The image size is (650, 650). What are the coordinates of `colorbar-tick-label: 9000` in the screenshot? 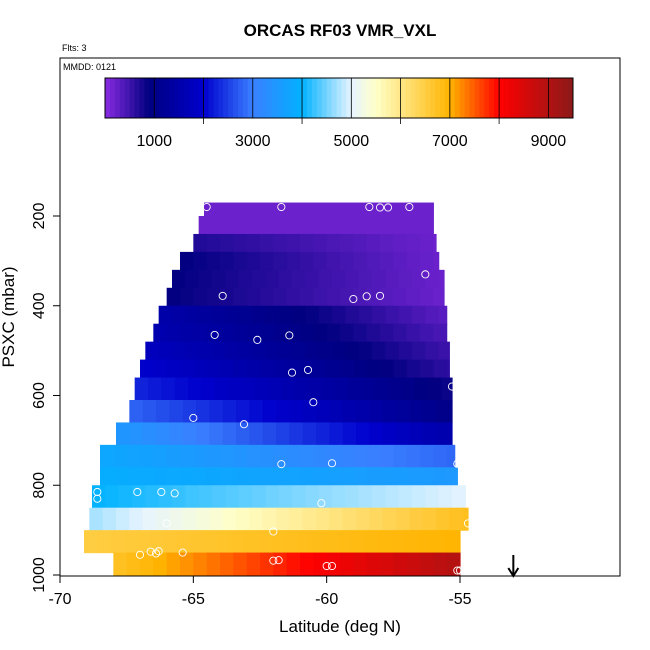 It's located at (549, 141).